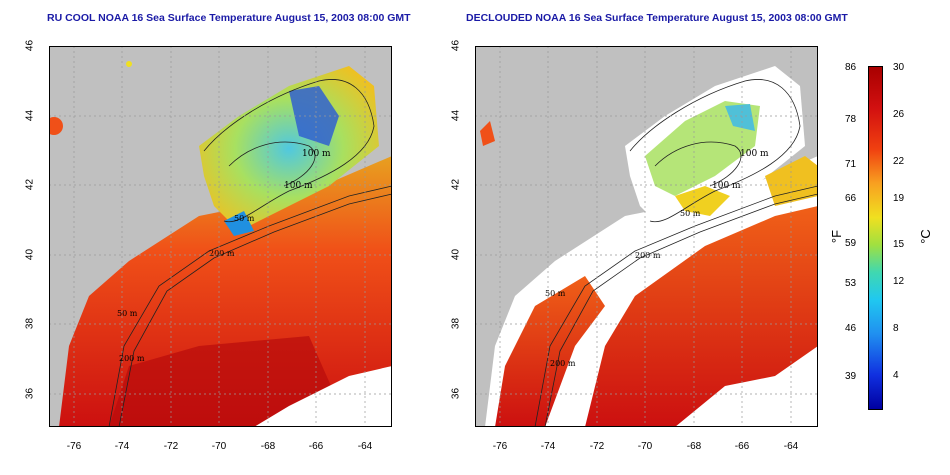  I want to click on ocean-warm-region, so click(550, 351).